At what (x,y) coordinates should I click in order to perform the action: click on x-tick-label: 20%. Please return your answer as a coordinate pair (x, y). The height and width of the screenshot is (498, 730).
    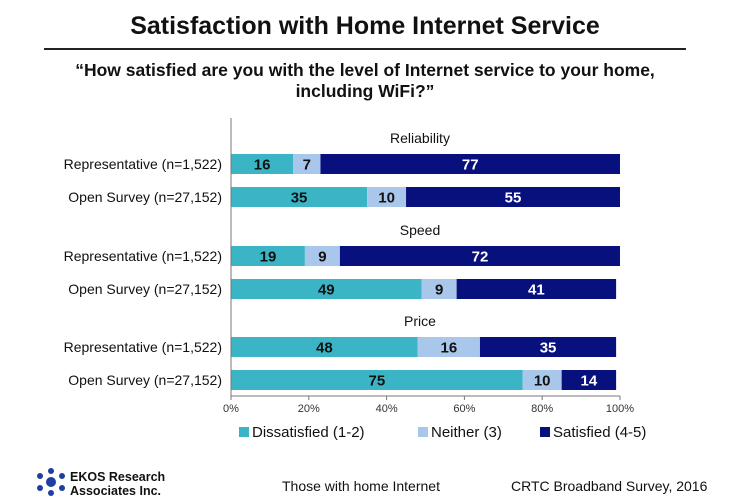
    Looking at the image, I should click on (309, 409).